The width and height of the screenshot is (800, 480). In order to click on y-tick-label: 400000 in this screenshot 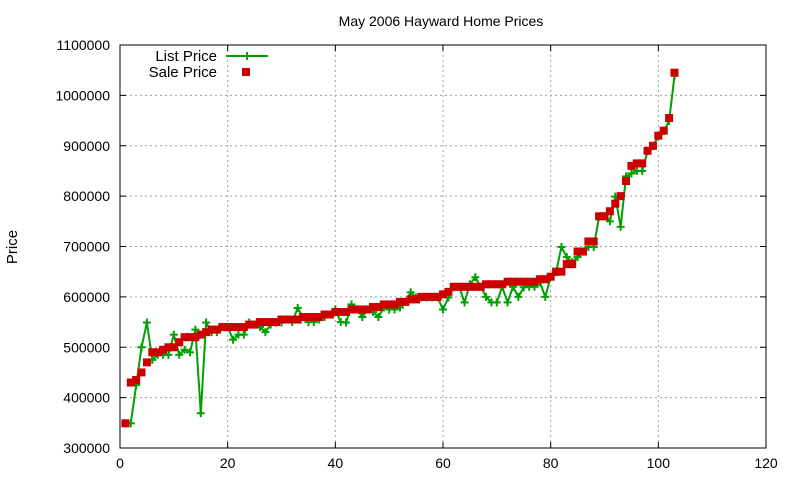, I will do `click(86, 398)`.